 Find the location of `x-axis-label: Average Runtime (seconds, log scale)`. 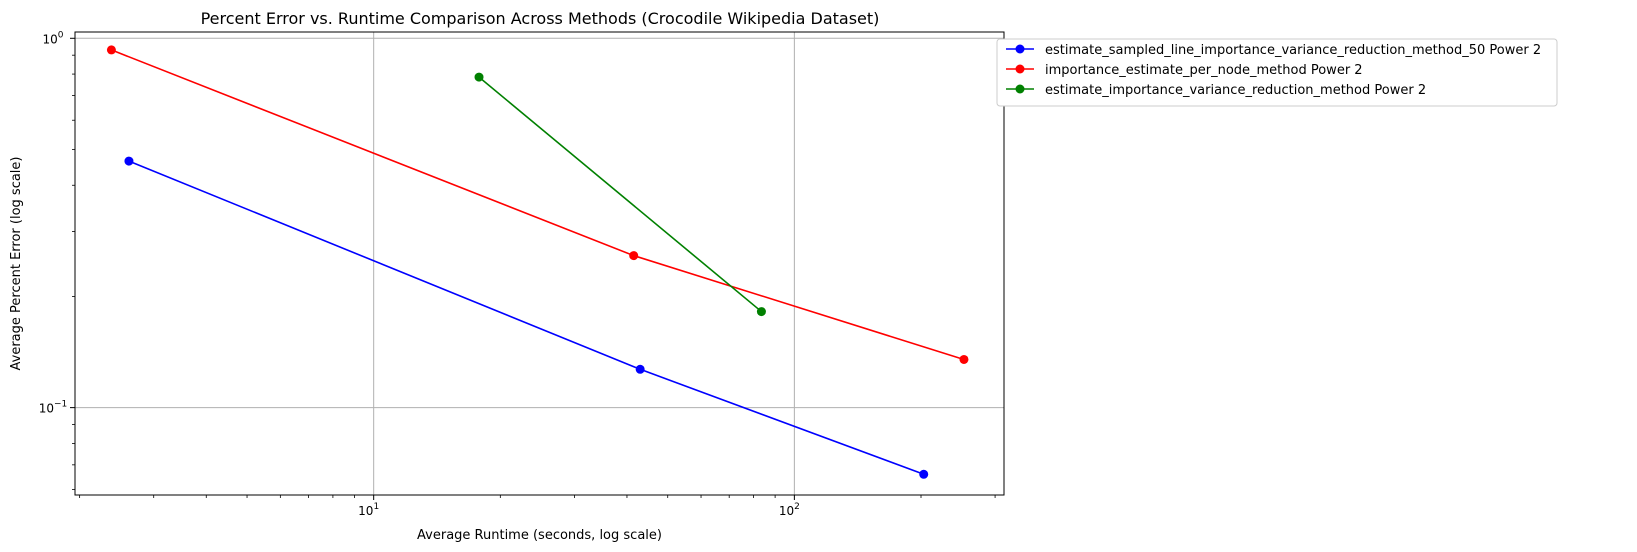

x-axis-label: Average Runtime (seconds, log scale) is located at coordinates (539, 535).